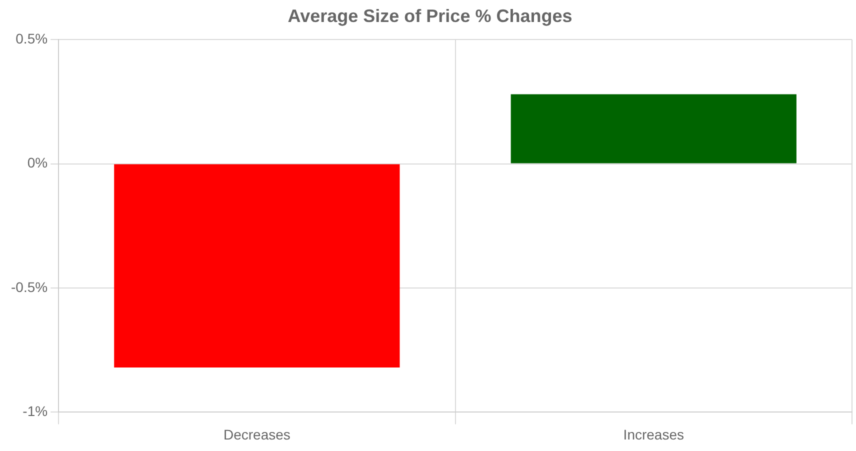 This screenshot has height=451, width=856. What do you see at coordinates (29, 286) in the screenshot?
I see `y-tick-label: -0.5%` at bounding box center [29, 286].